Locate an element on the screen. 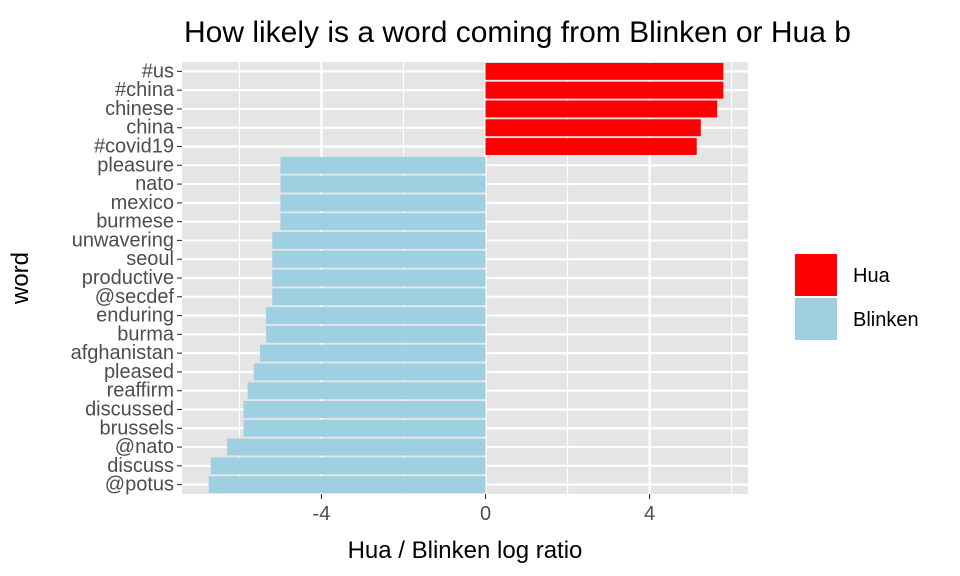  x-tick-label: -4 is located at coordinates (322, 514).